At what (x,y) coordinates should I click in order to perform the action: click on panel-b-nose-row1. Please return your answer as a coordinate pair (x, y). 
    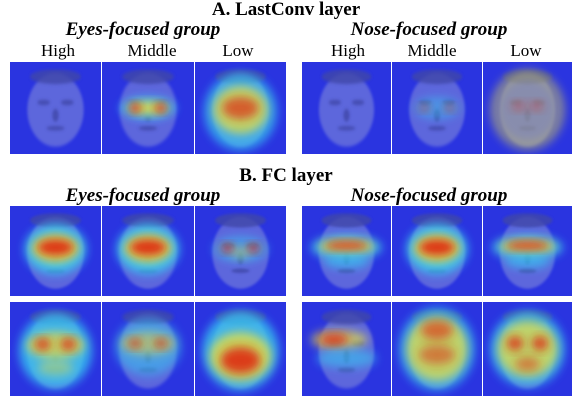
    Looking at the image, I should click on (437, 251).